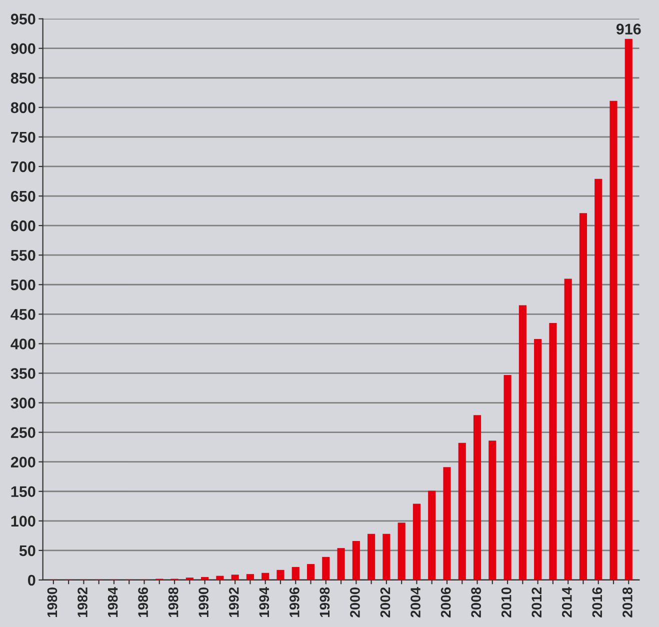  Describe the element at coordinates (23, 314) in the screenshot. I see `y-tick-label: 450` at that location.